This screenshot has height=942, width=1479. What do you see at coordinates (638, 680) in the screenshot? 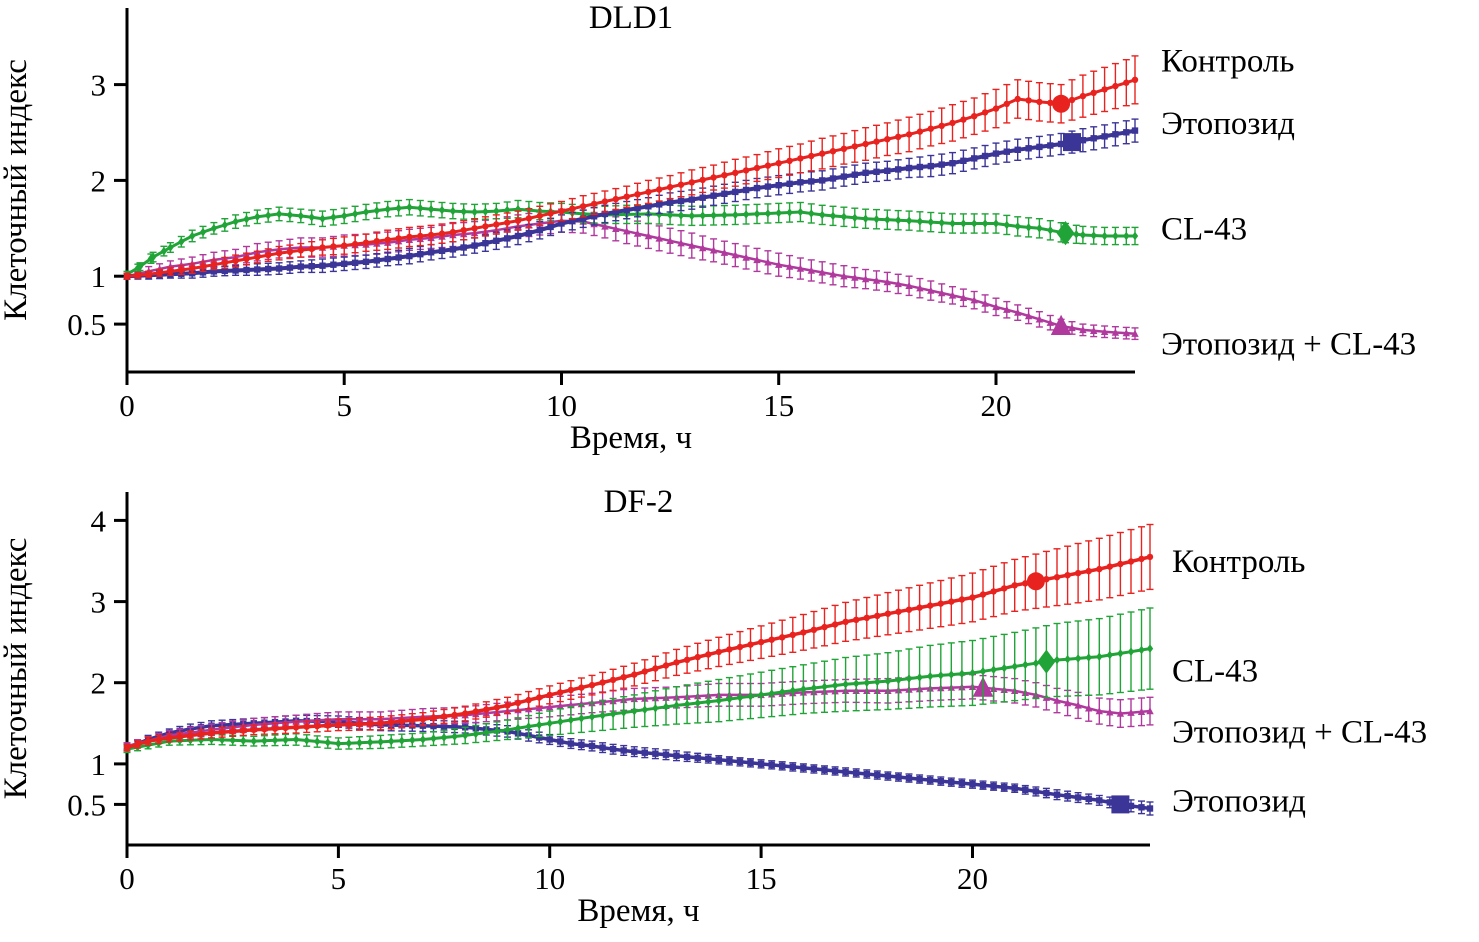
I see `series-cl43` at bounding box center [638, 680].